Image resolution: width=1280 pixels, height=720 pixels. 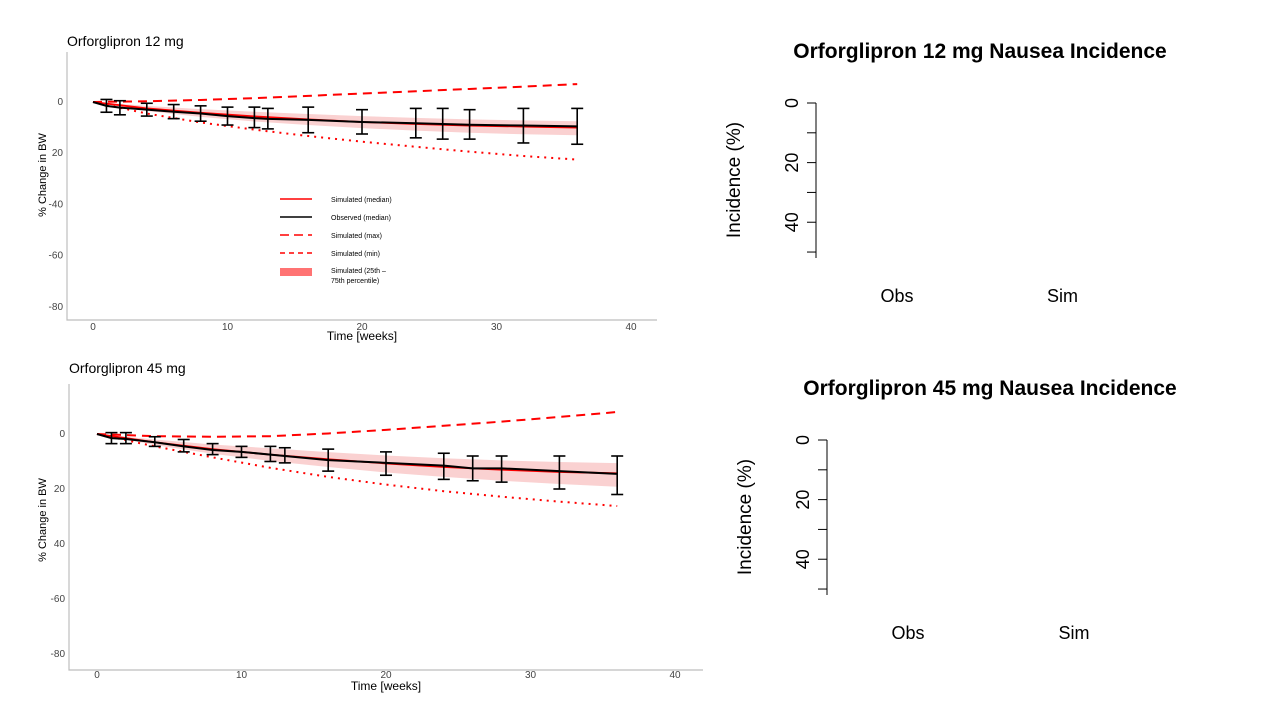 I want to click on chart-title: Orforglipron 45 mg, so click(x=127, y=368).